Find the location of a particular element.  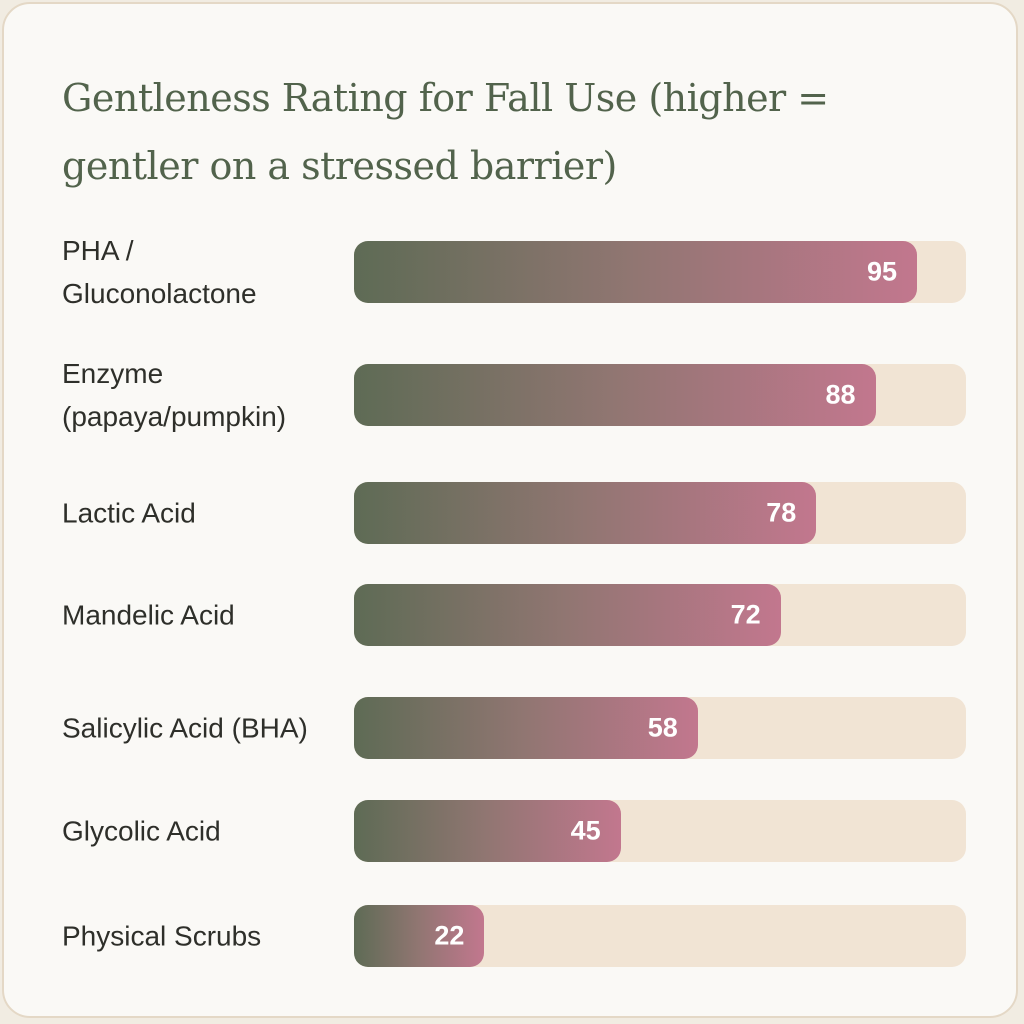

bar-track: 72 is located at coordinates (660, 615).